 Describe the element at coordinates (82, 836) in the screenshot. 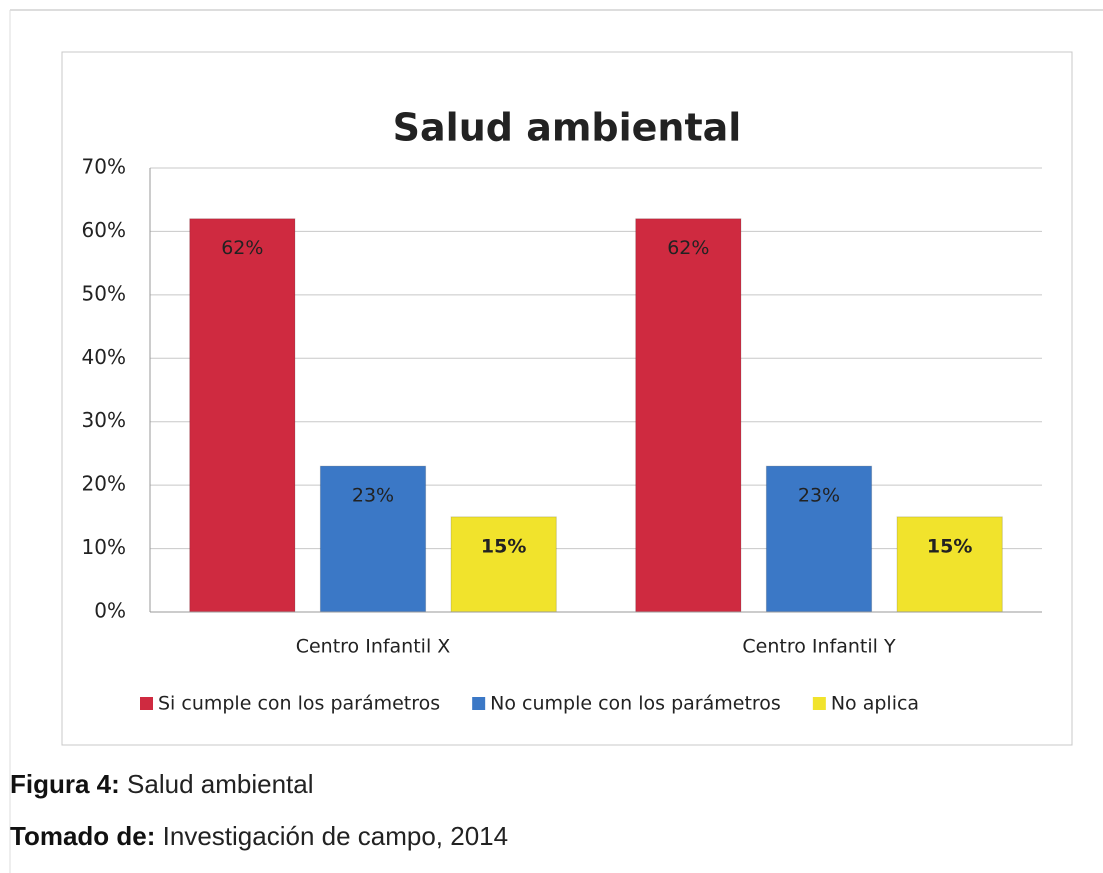

I see `caption-label: Tomado de:` at that location.